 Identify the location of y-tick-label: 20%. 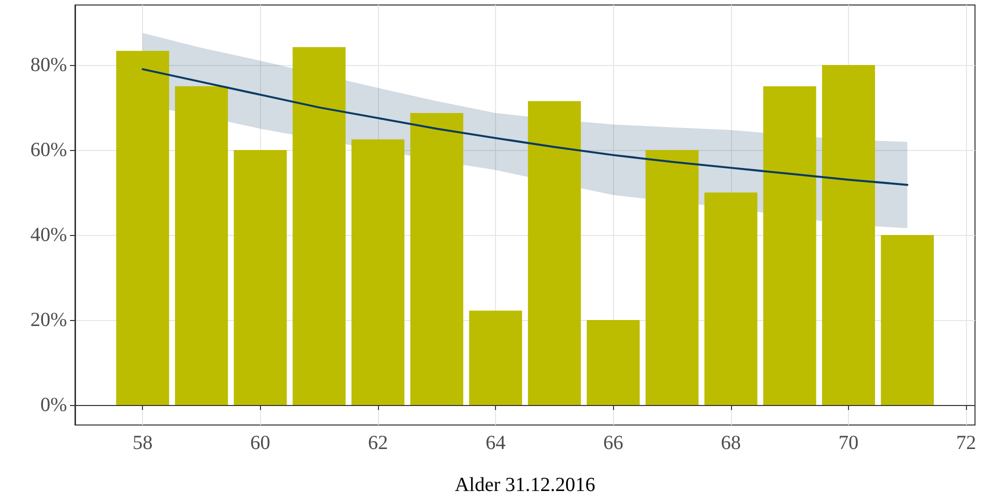
(48, 320).